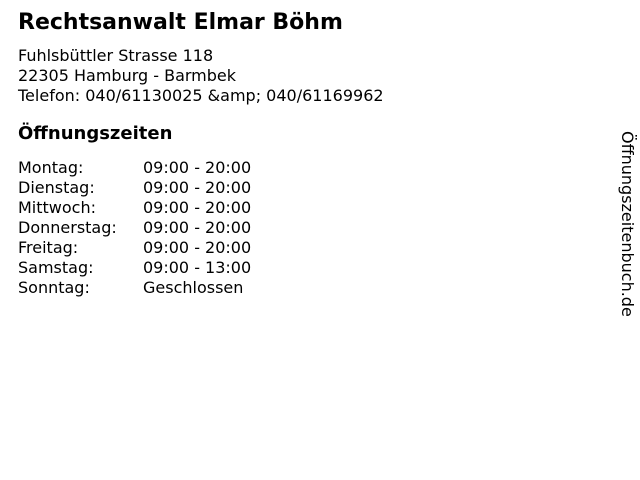 The height and width of the screenshot is (480, 640). What do you see at coordinates (95, 133) in the screenshot?
I see `opening-hours-heading: Öffnungszeiten` at bounding box center [95, 133].